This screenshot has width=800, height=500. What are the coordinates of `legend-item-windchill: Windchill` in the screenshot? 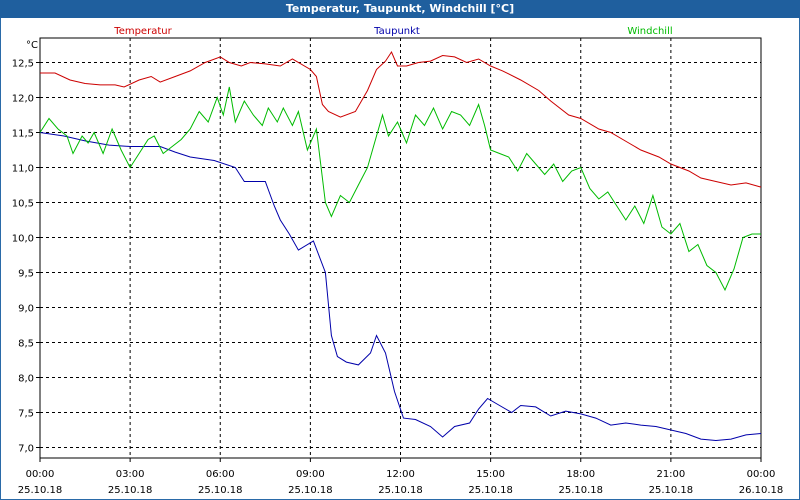 It's located at (649, 31).